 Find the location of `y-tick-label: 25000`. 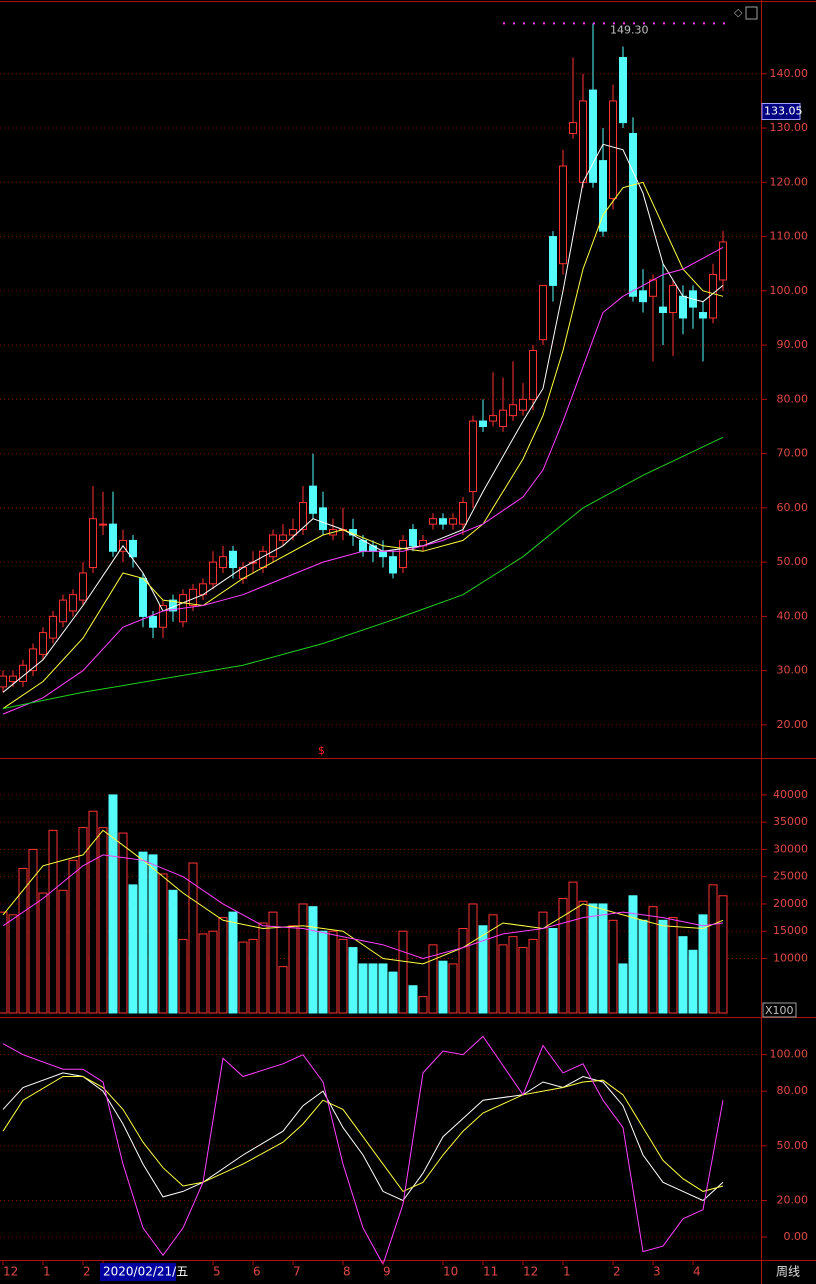

y-tick-label: 25000 is located at coordinates (790, 876).